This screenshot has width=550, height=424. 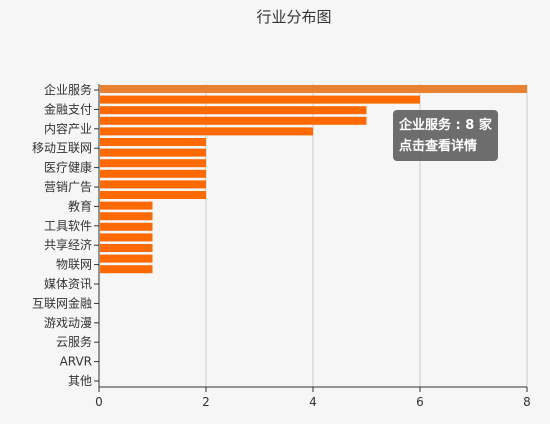 What do you see at coordinates (68, 108) in the screenshot?
I see `category-label: 金融支付` at bounding box center [68, 108].